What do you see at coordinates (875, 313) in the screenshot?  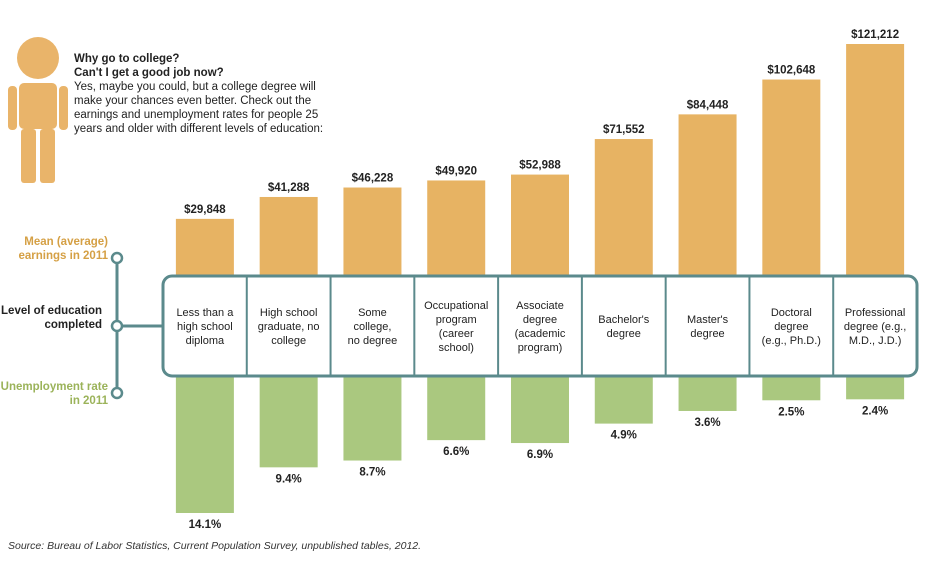 I see `education-level-line: Professional` at bounding box center [875, 313].